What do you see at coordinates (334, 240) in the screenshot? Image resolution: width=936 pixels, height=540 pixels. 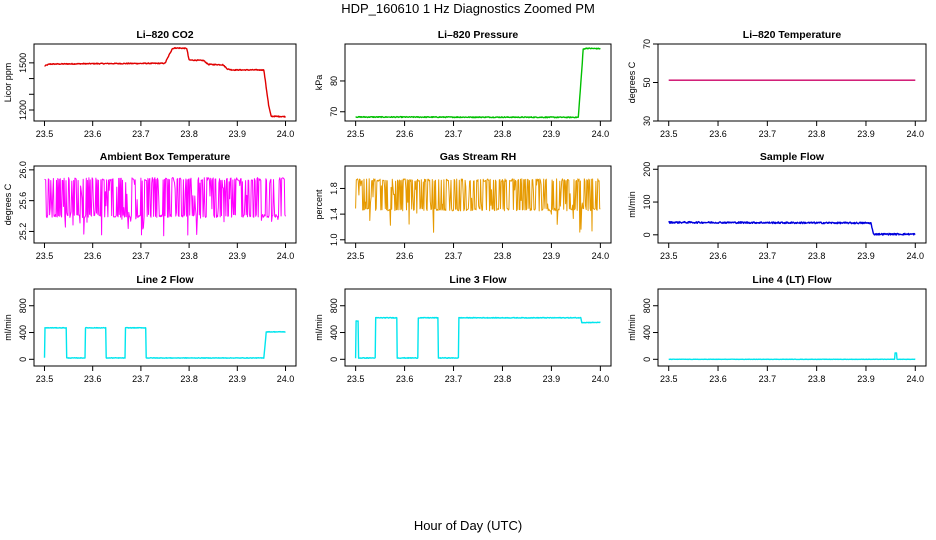 I see `y-tick-label: 1.0` at bounding box center [334, 240].